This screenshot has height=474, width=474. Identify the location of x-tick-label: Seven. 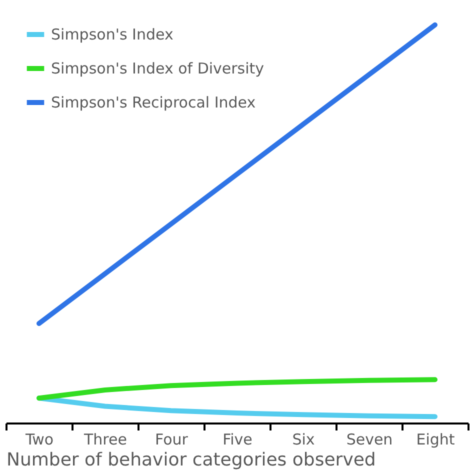
(369, 439).